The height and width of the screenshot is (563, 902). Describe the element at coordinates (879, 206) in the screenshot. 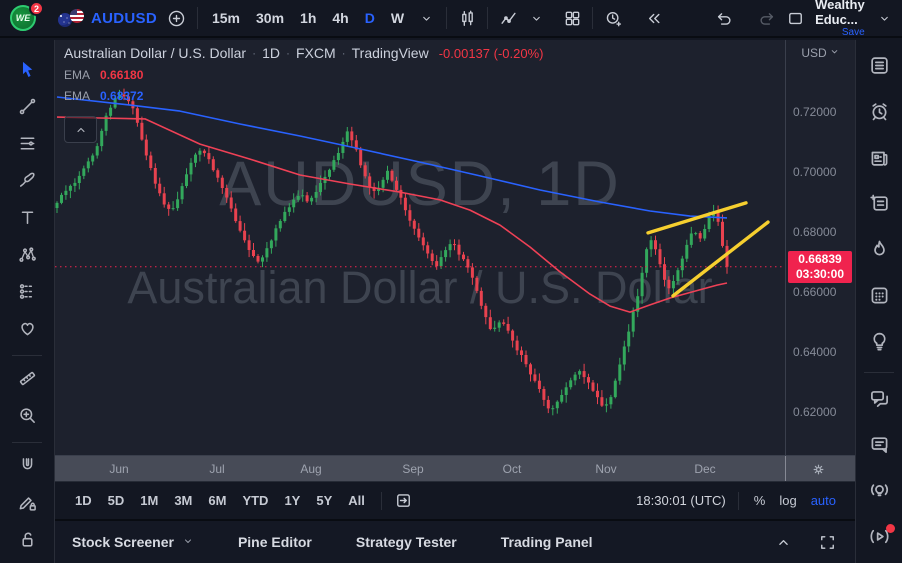

I see `text-notes-button` at that location.